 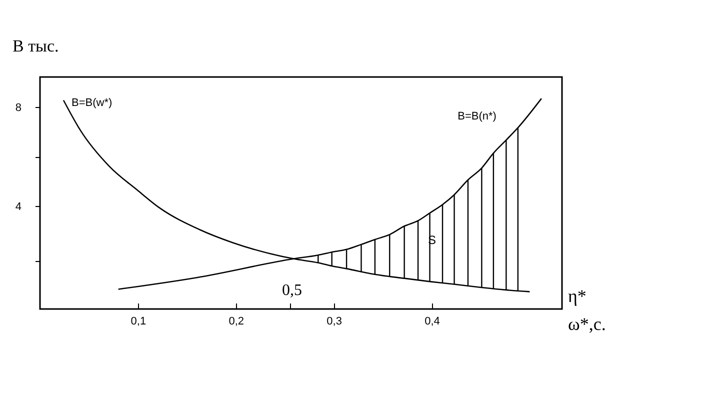 I want to click on annotation: 0,5, so click(x=292, y=290).